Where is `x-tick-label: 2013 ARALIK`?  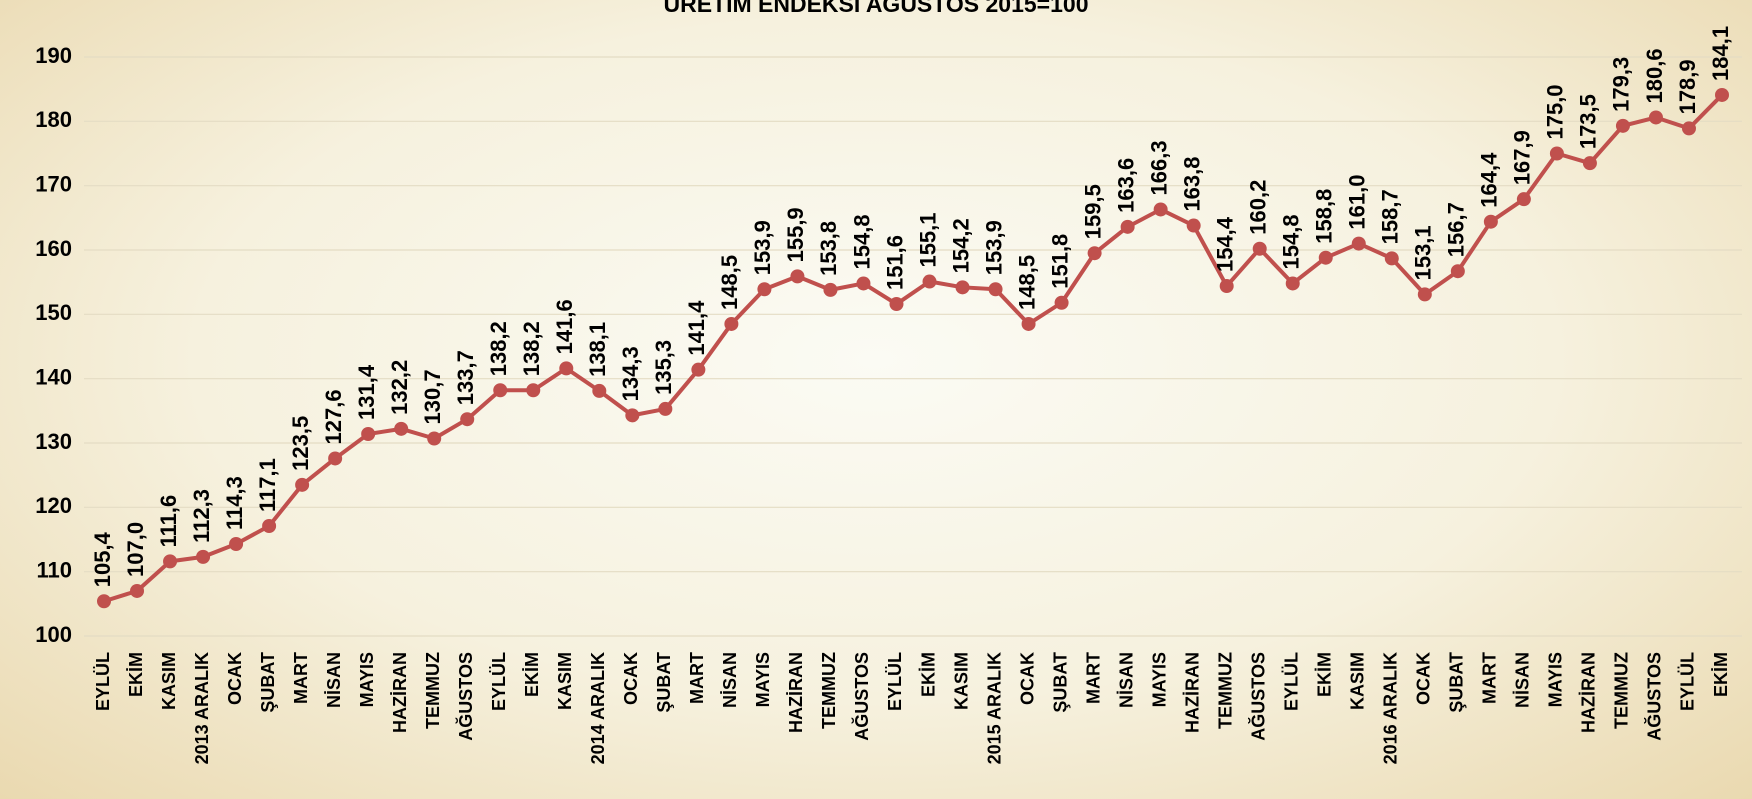
x-tick-label: 2013 ARALIK is located at coordinates (202, 708).